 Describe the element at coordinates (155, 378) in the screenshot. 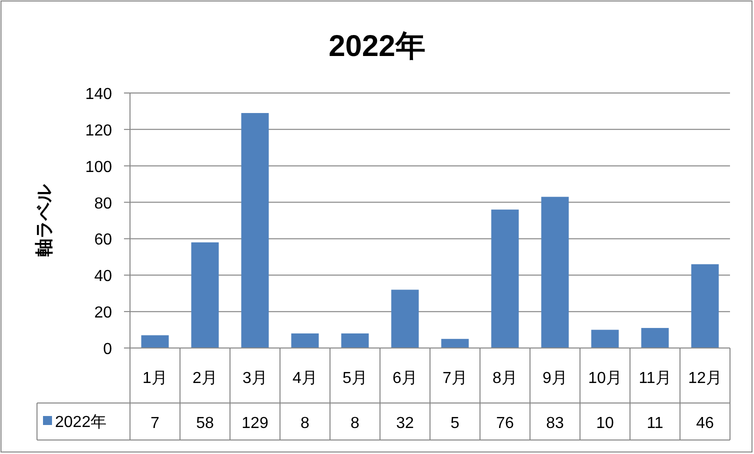

I see `x-tick-label: 1月` at that location.